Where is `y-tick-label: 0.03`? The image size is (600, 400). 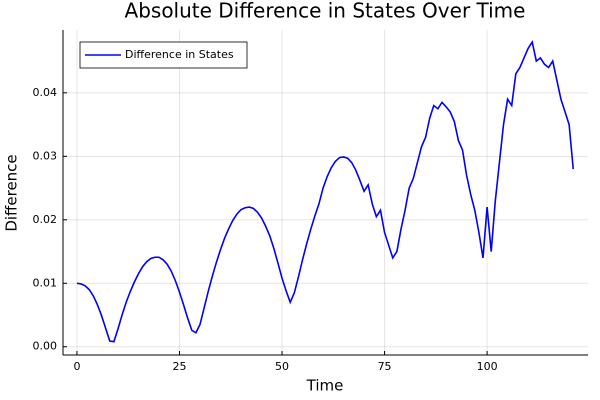 y-tick-label: 0.03 is located at coordinates (45, 155).